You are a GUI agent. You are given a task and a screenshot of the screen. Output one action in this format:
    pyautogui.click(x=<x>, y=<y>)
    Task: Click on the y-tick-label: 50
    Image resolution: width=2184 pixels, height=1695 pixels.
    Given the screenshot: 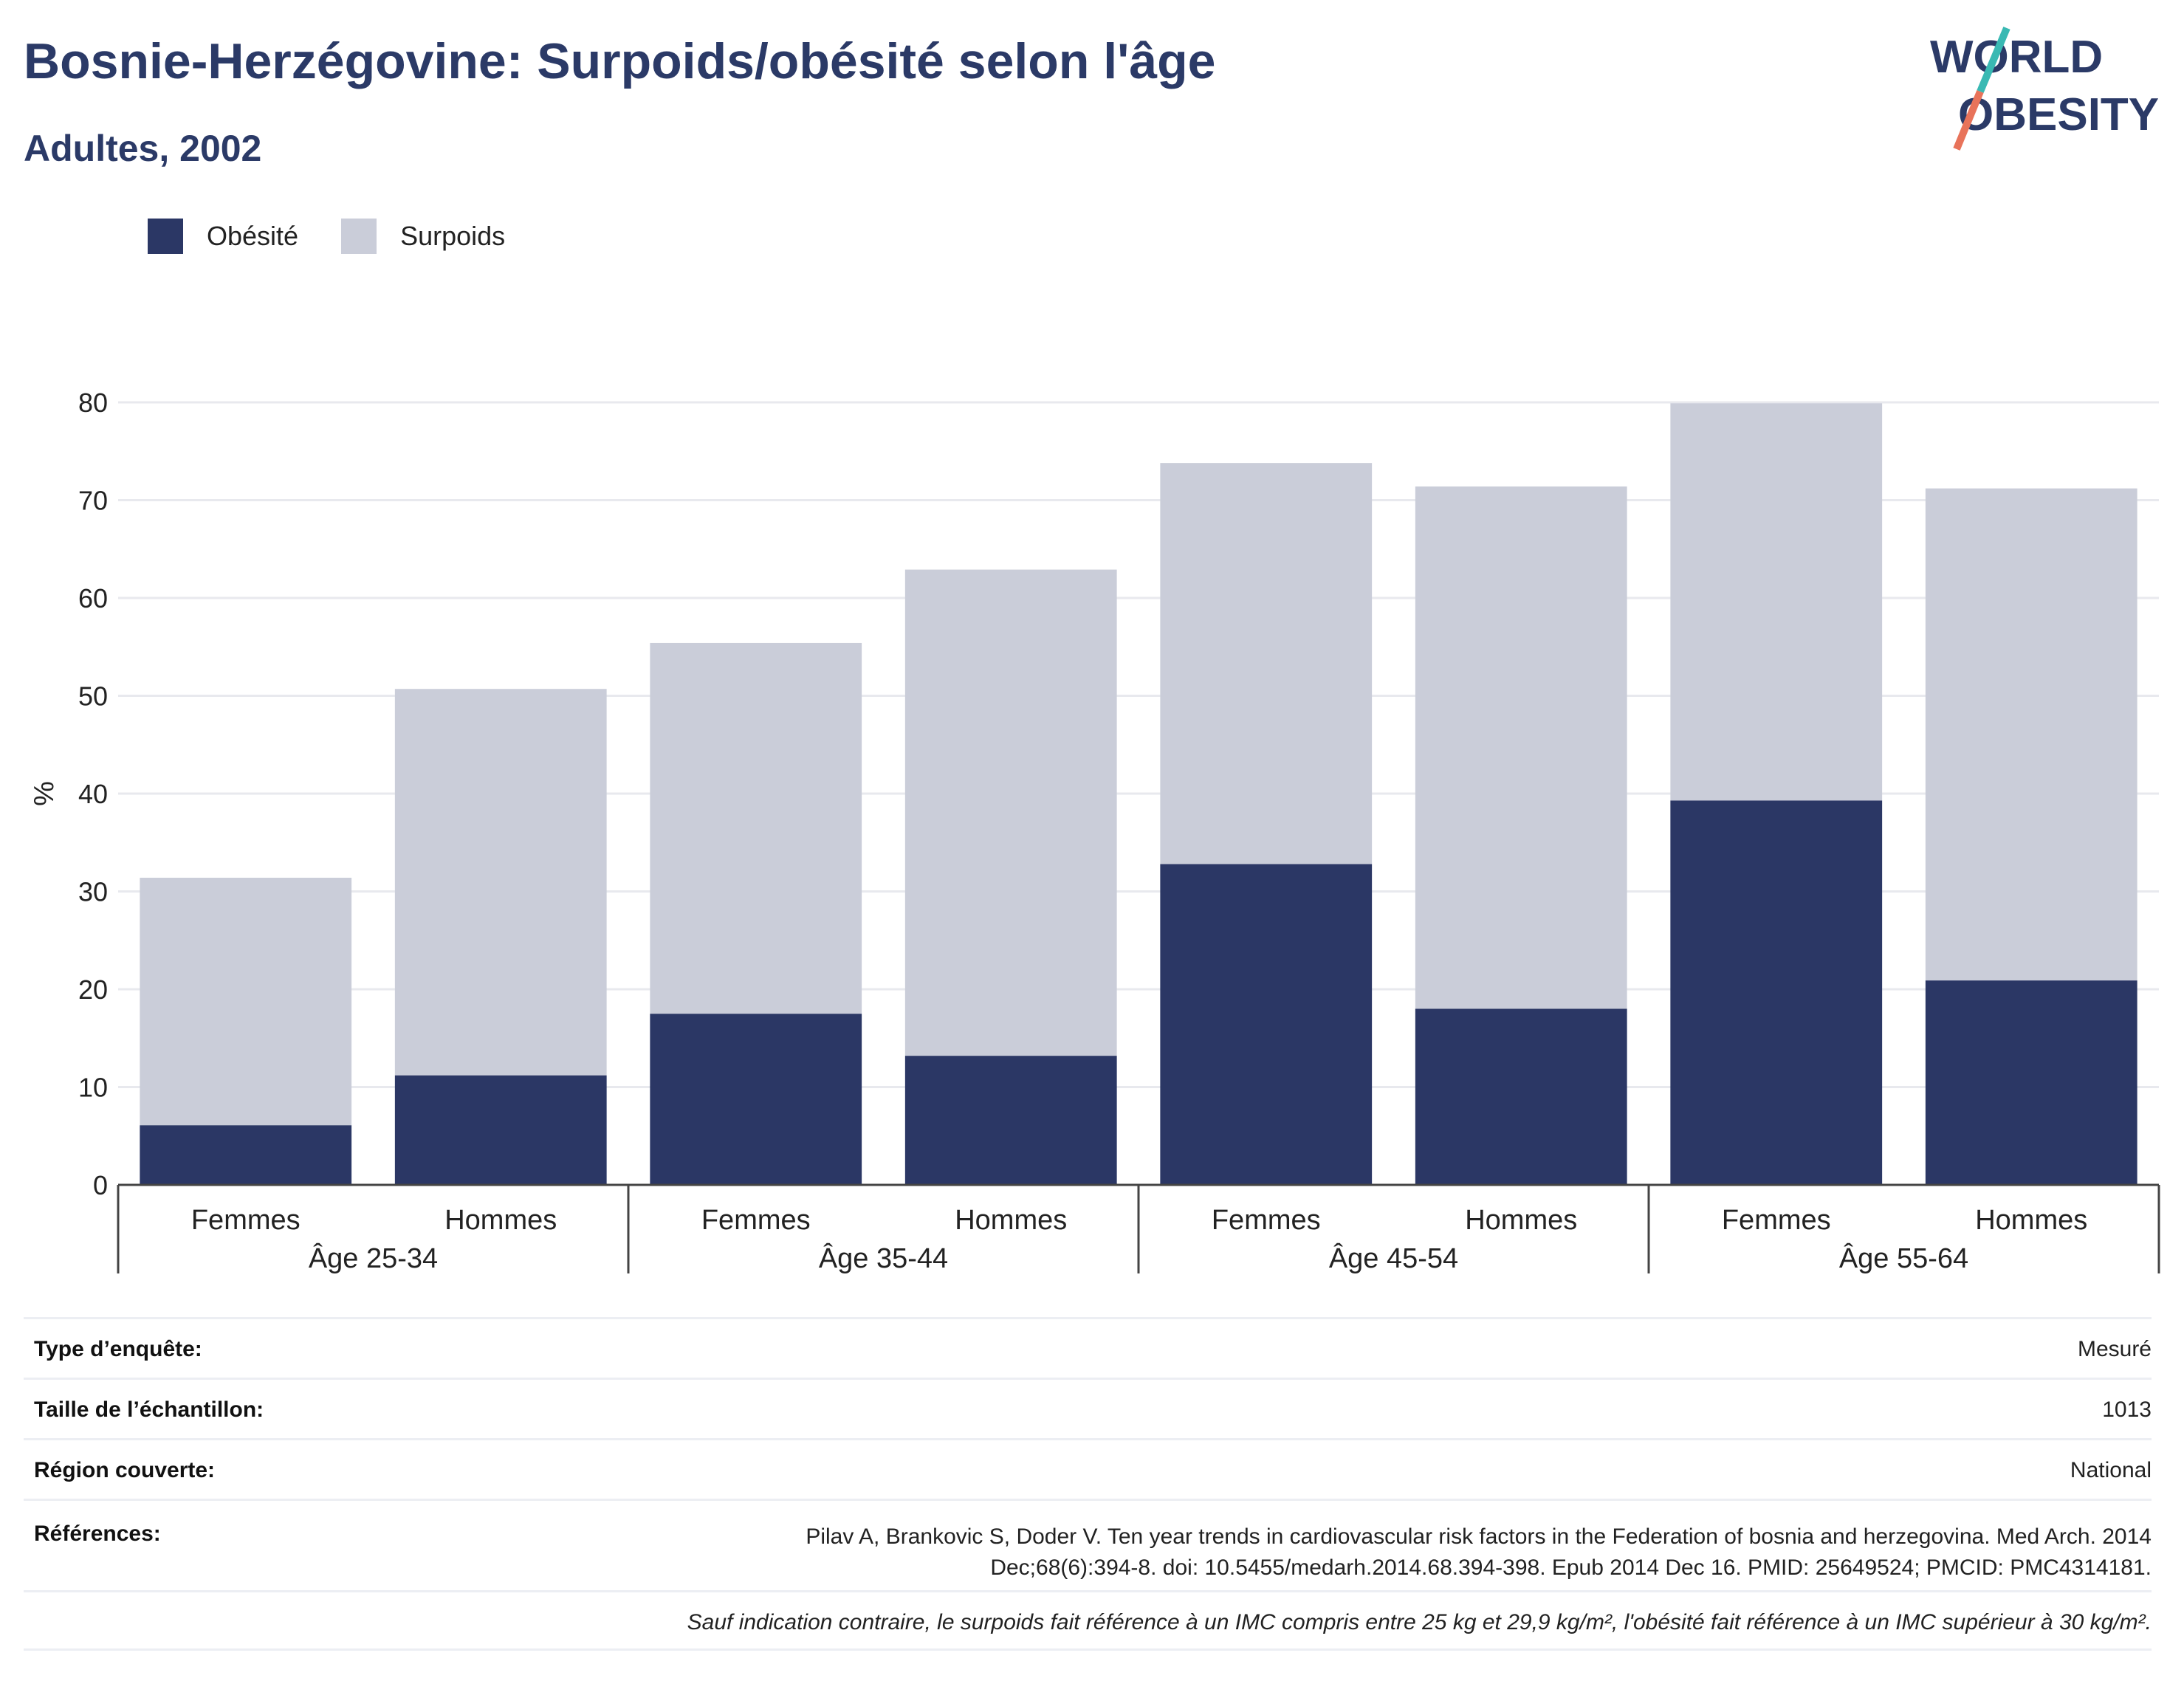 What is the action you would take?
    pyautogui.click(x=93, y=696)
    